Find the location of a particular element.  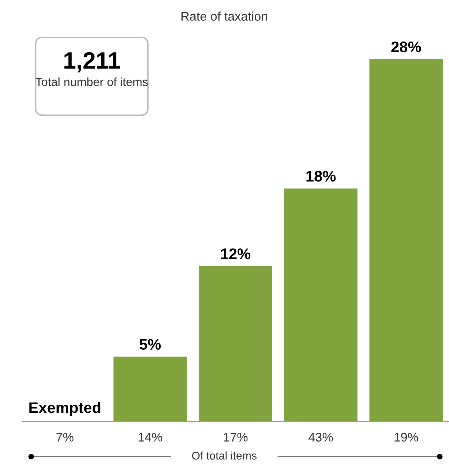

x-axis-title: Of total items is located at coordinates (224, 456).